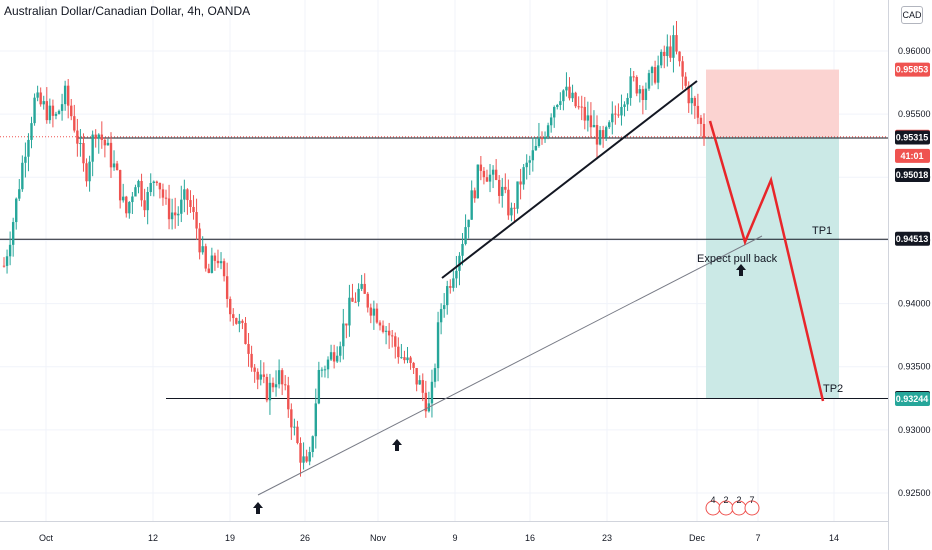 This screenshot has width=932, height=550. Describe the element at coordinates (752, 508) in the screenshot. I see `economic-event-icon` at that location.